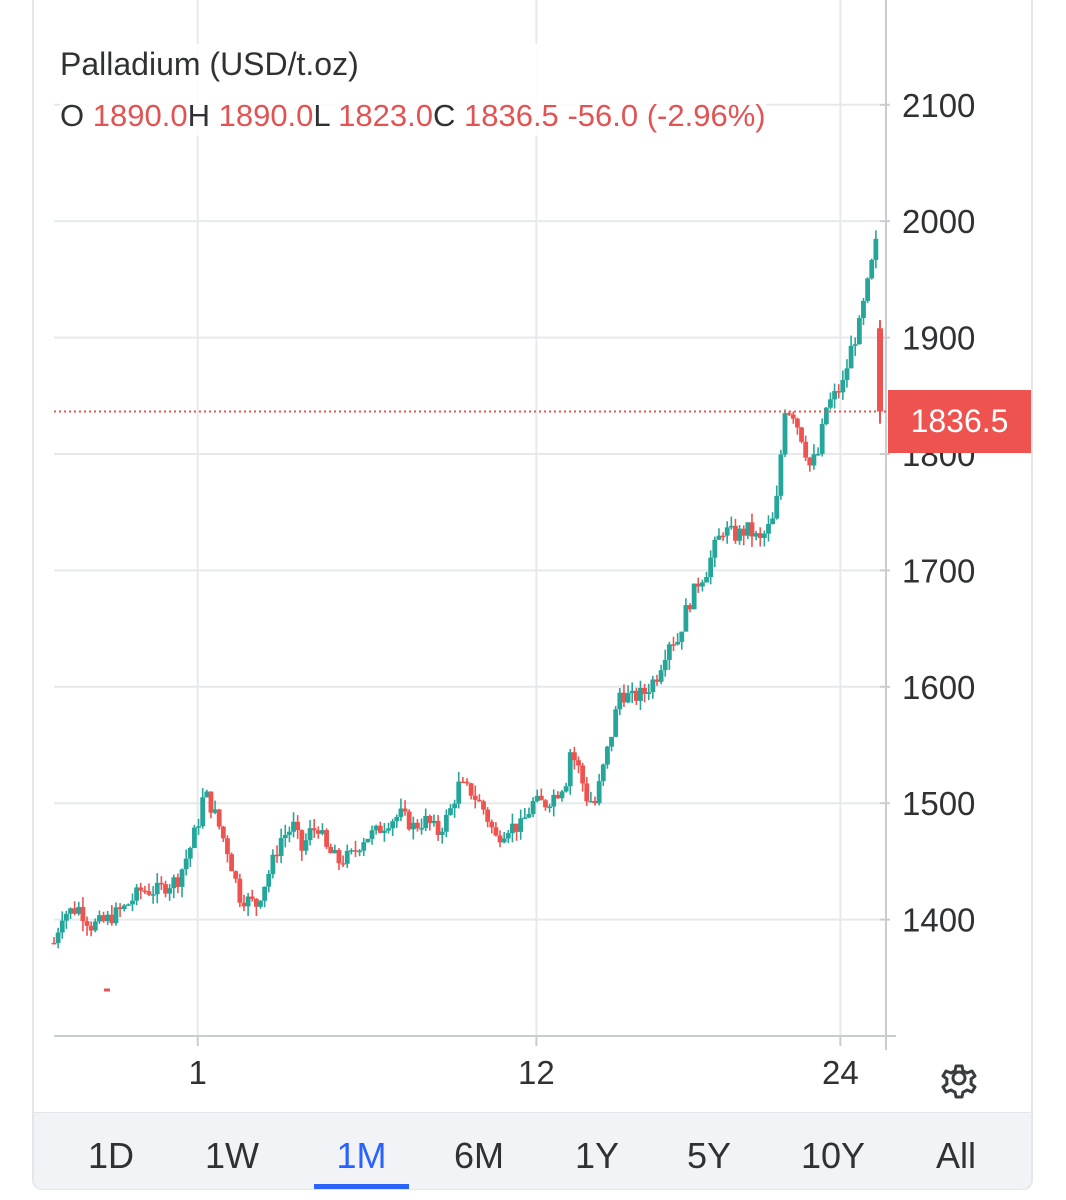 The height and width of the screenshot is (1200, 1066). I want to click on range-tab-1m: 1M, so click(361, 1151).